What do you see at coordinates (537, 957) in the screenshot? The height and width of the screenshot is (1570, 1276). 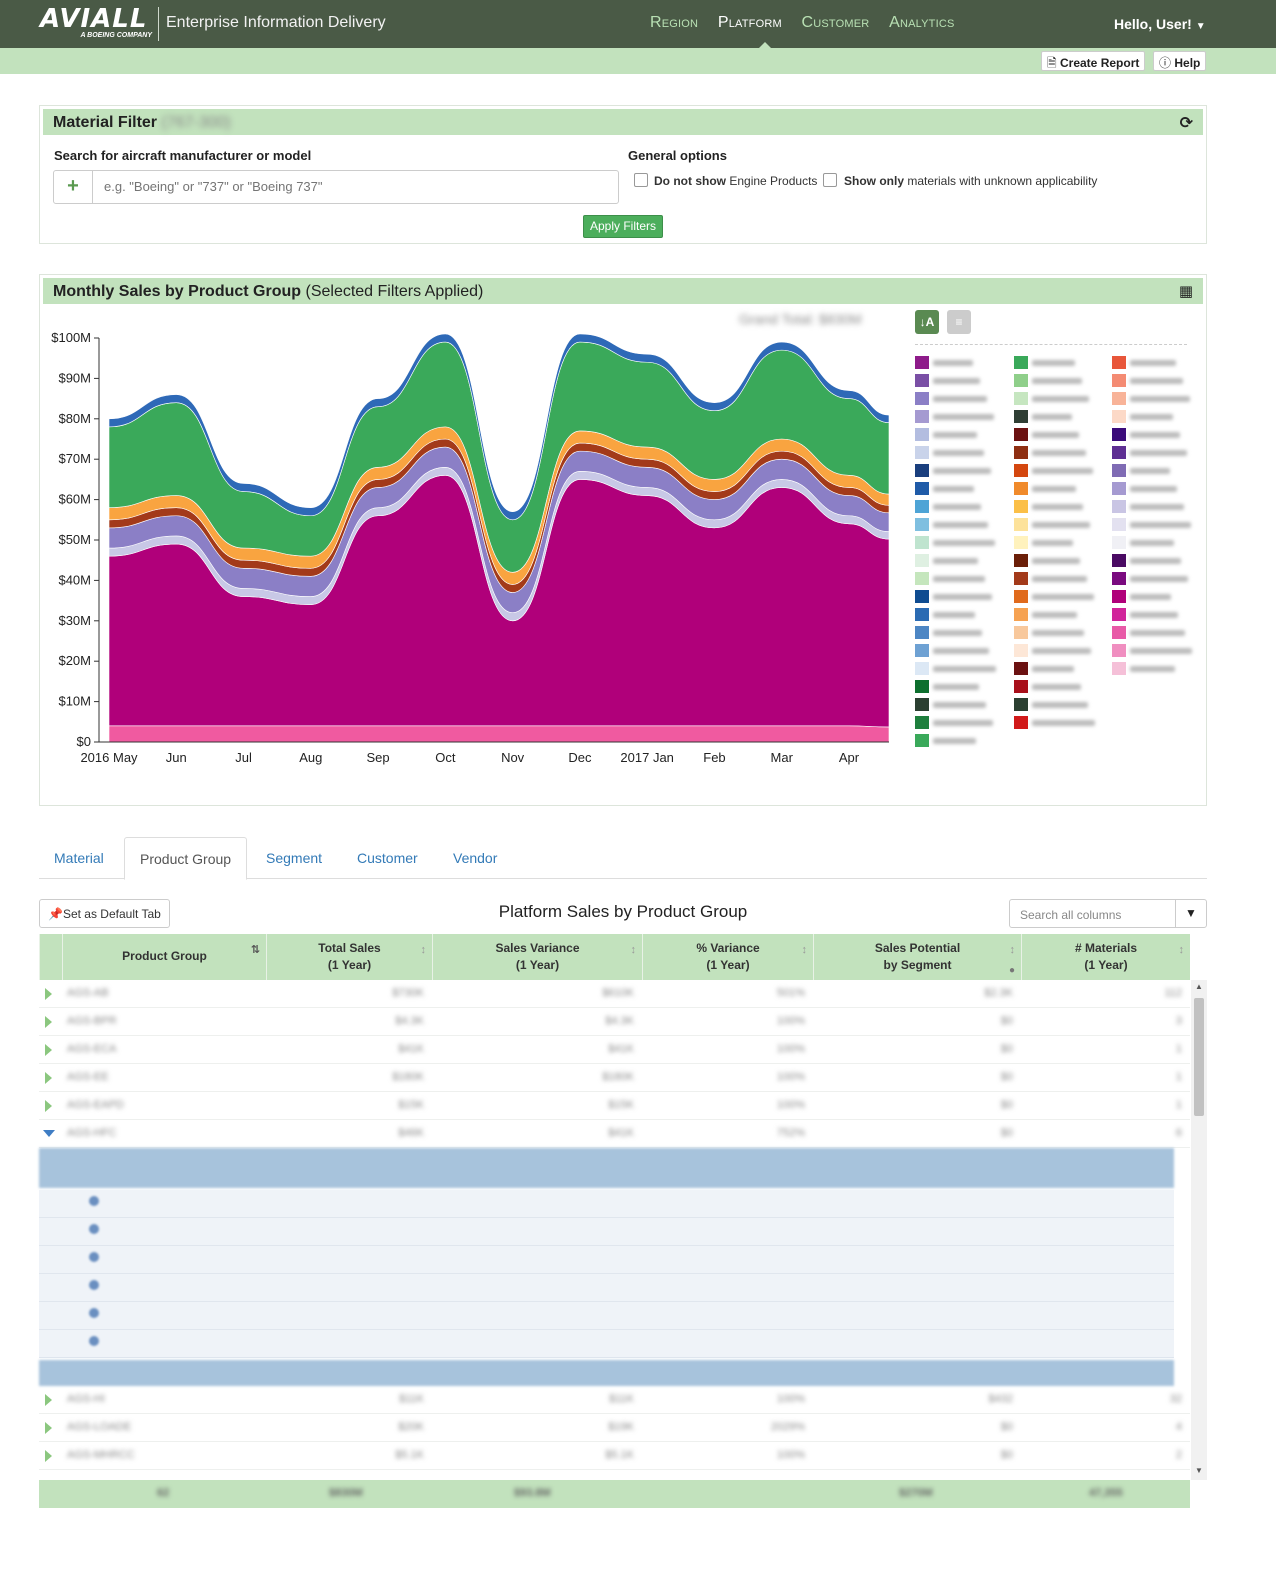 I see `column-header-sales-variance: Sales Variance (1 Year) ↕` at bounding box center [537, 957].